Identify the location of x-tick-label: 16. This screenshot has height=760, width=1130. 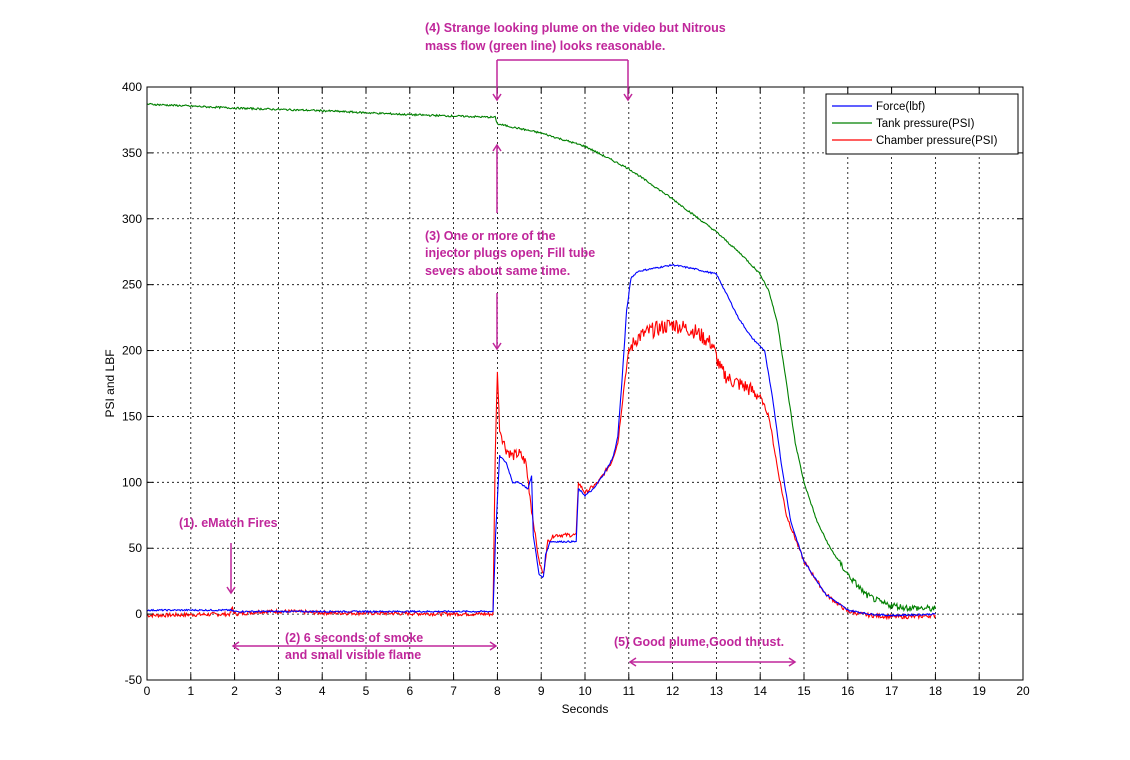
(848, 691).